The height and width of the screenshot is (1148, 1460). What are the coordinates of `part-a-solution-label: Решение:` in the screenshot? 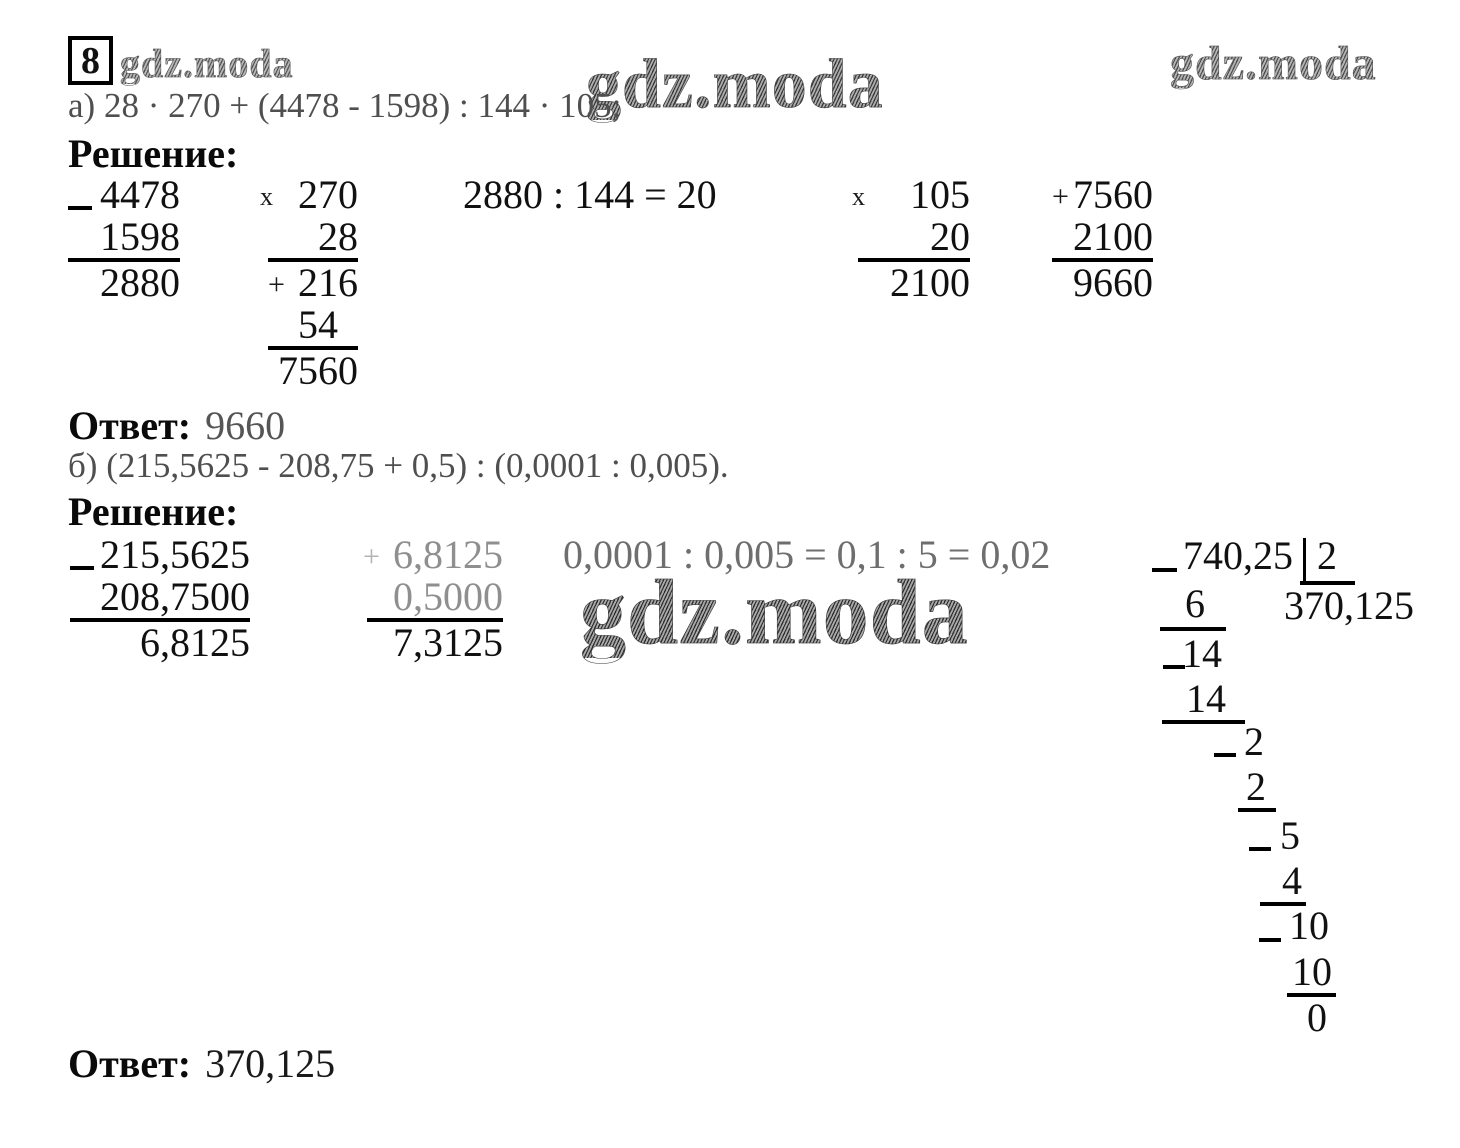 It's located at (153, 153).